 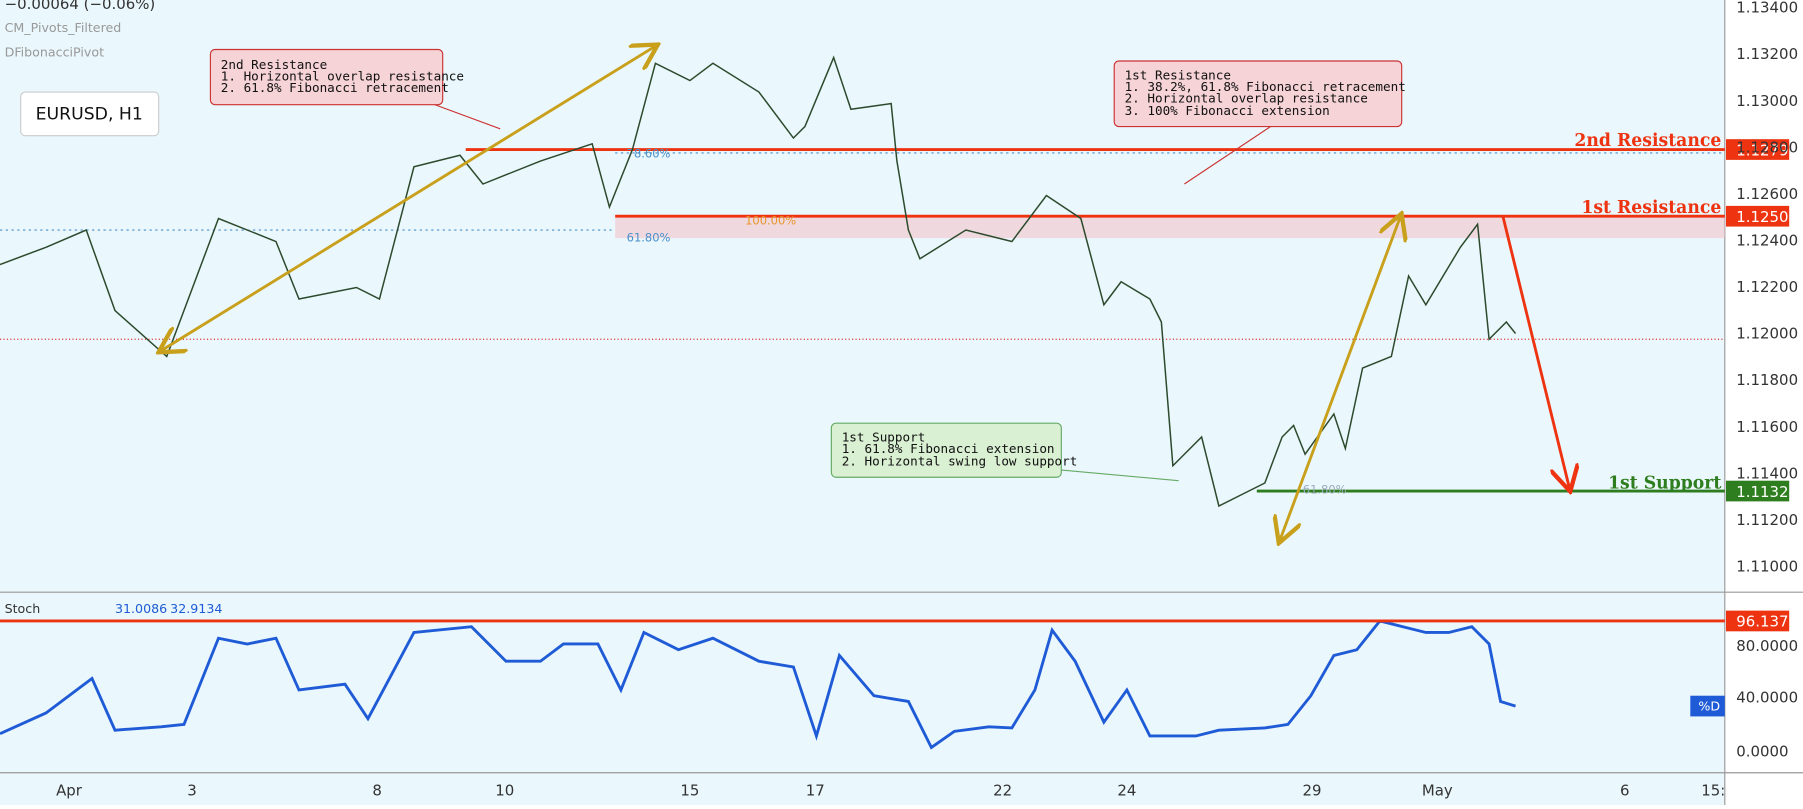 What do you see at coordinates (884, 437) in the screenshot?
I see `annotation-title: 1st Support` at bounding box center [884, 437].